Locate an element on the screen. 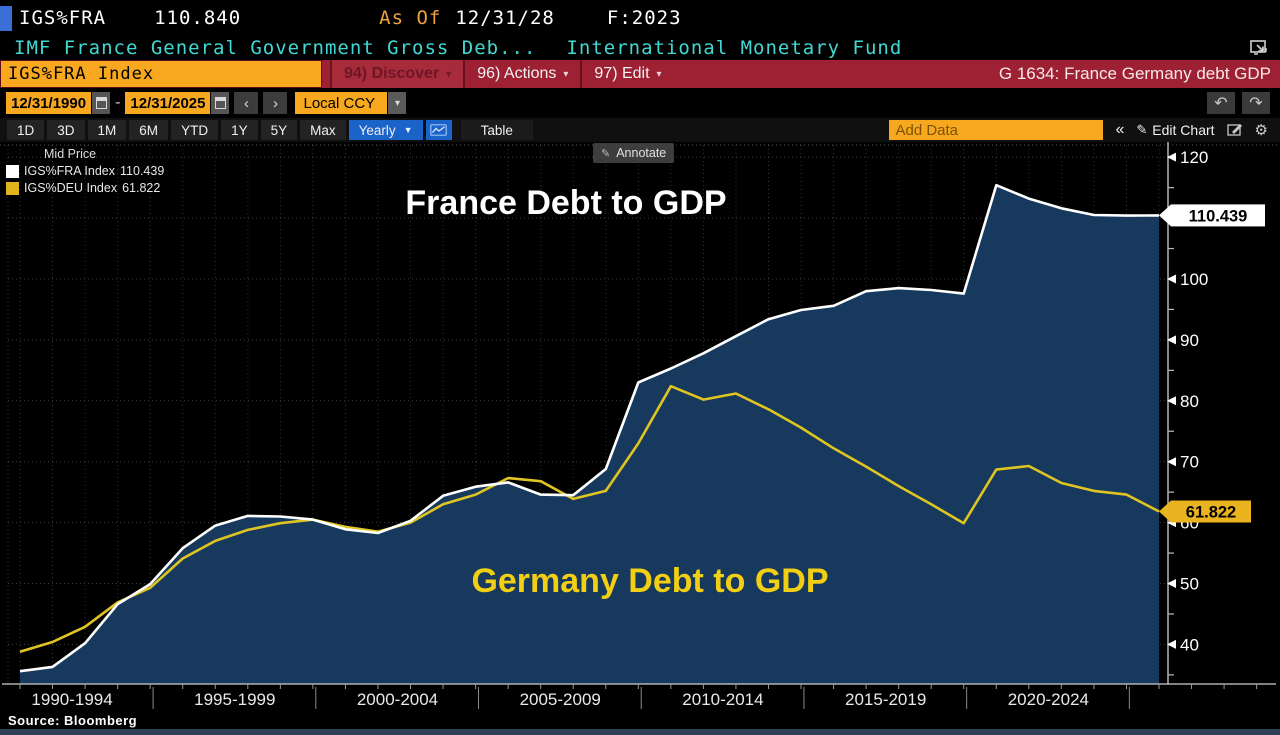  as-of-date: 12/31/28 is located at coordinates (505, 18).